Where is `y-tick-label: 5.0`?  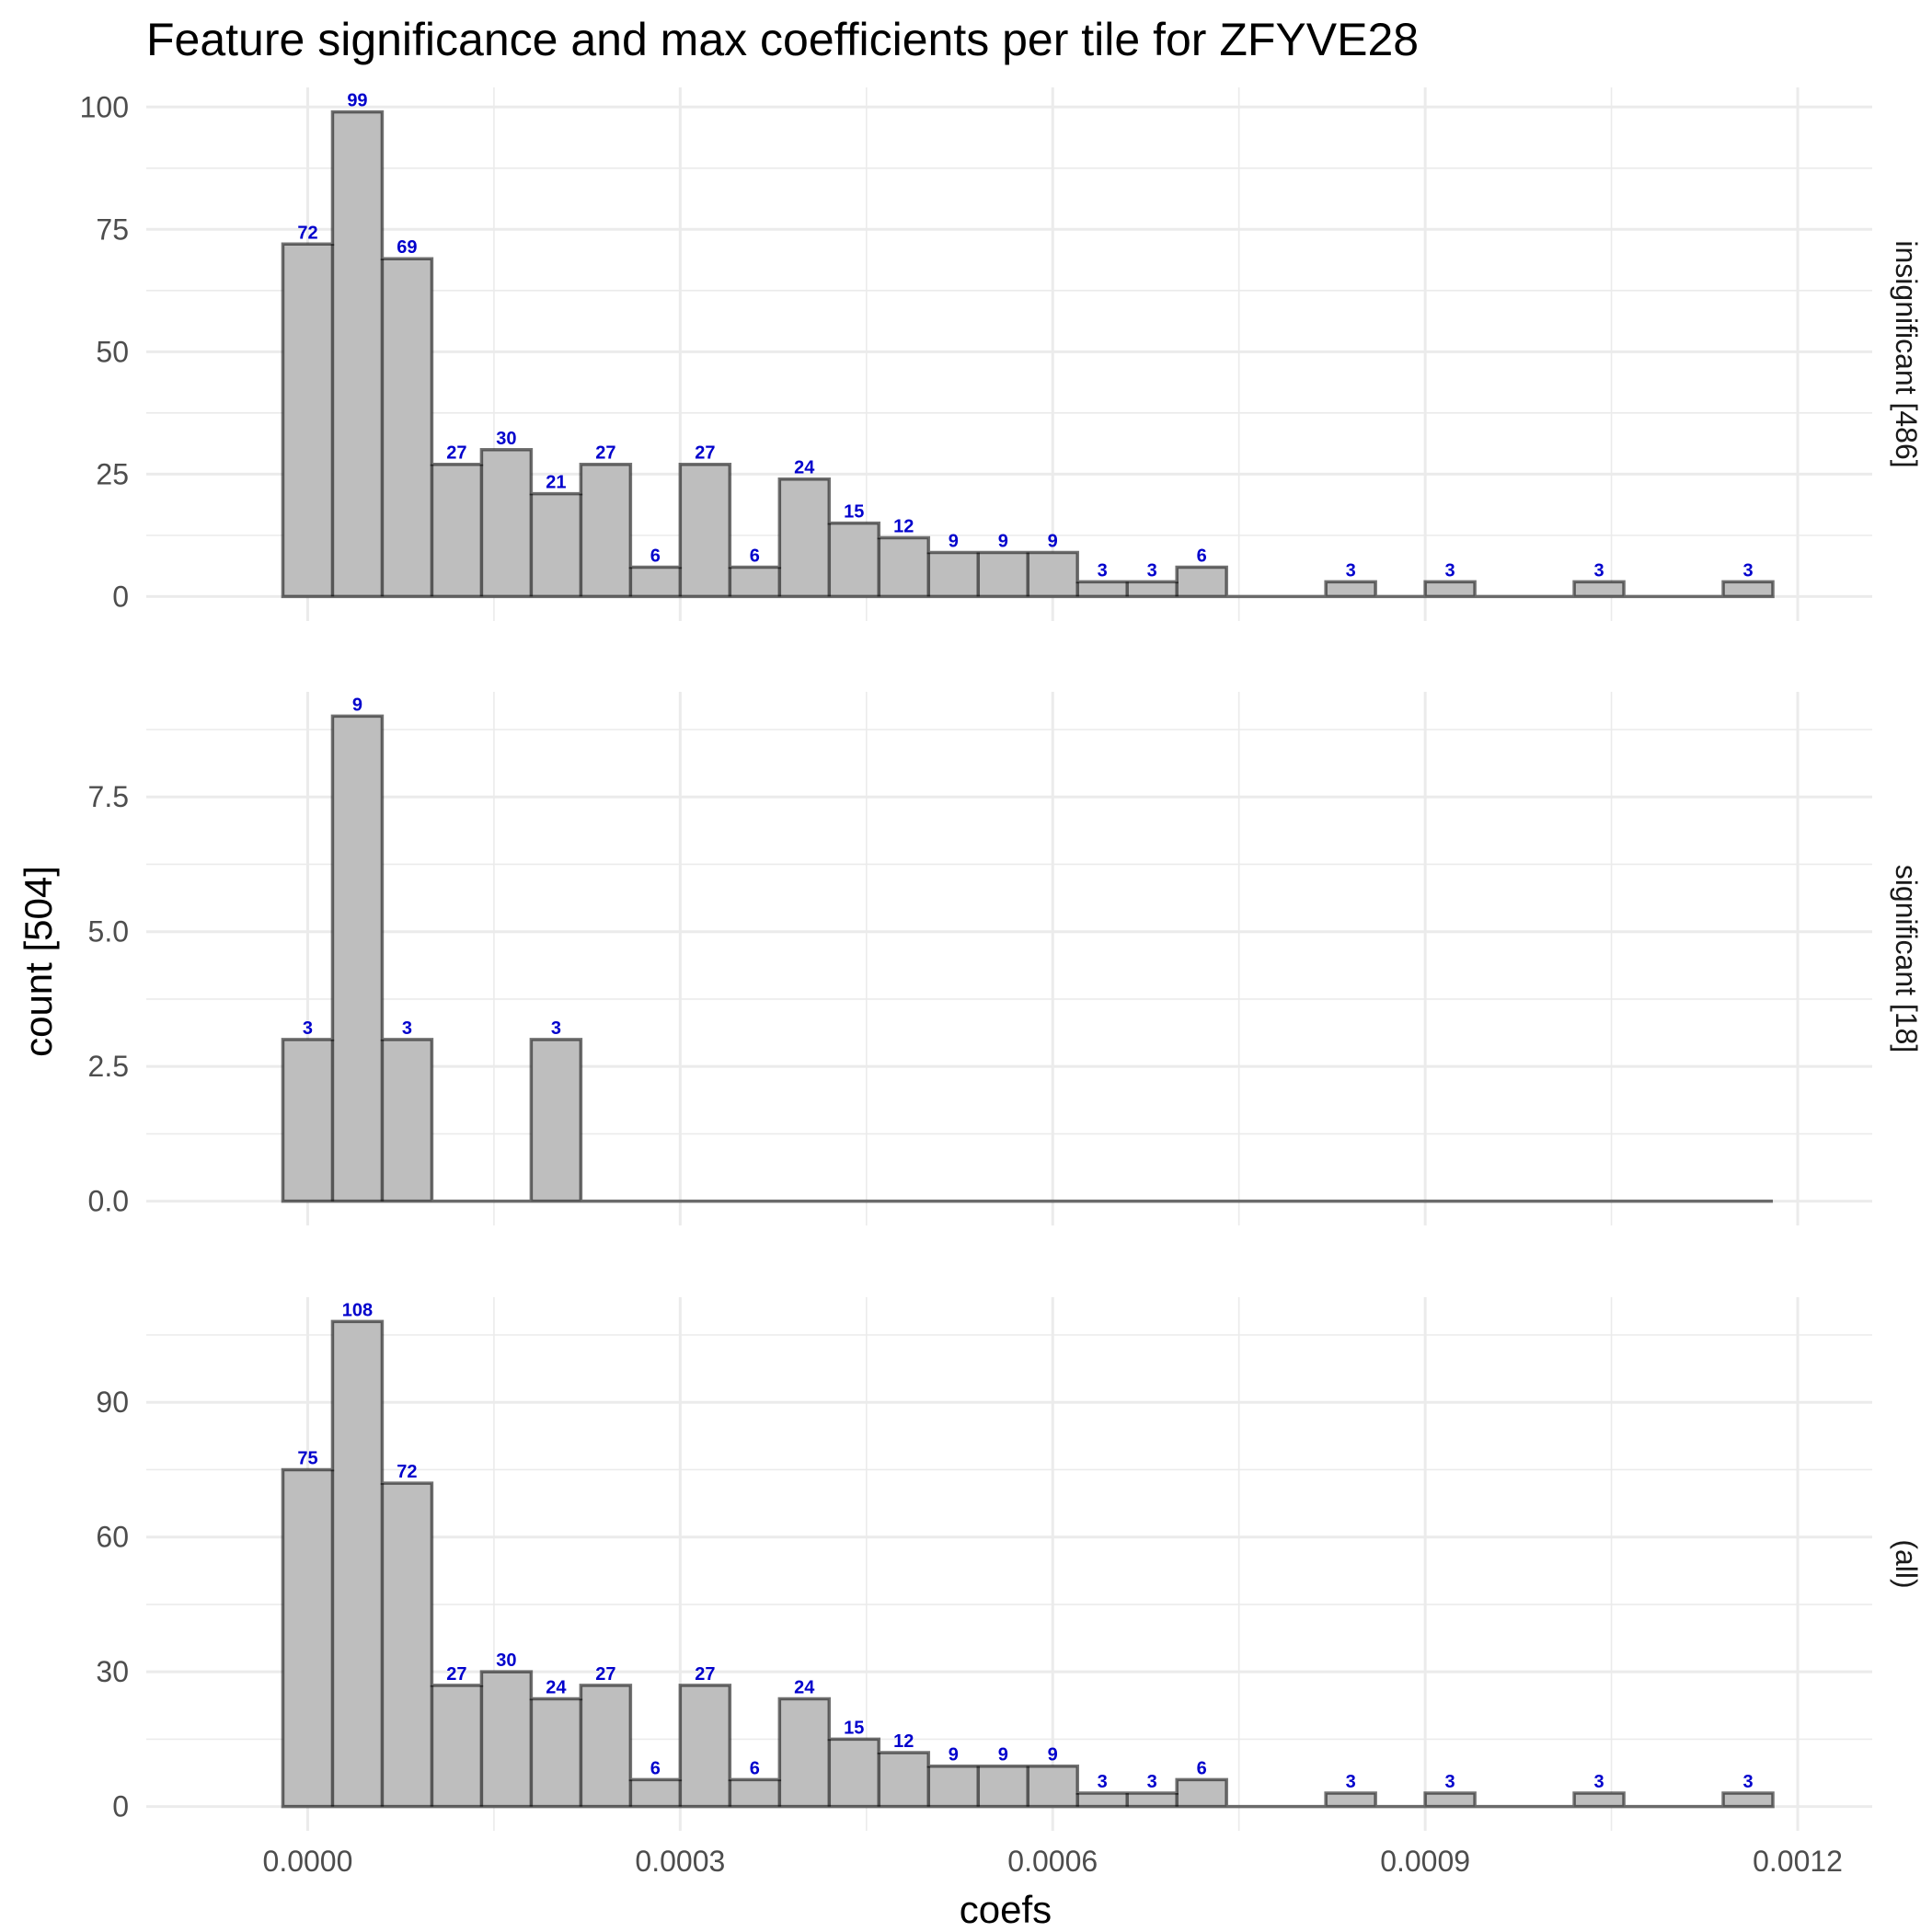
y-tick-label: 5.0 is located at coordinates (108, 932).